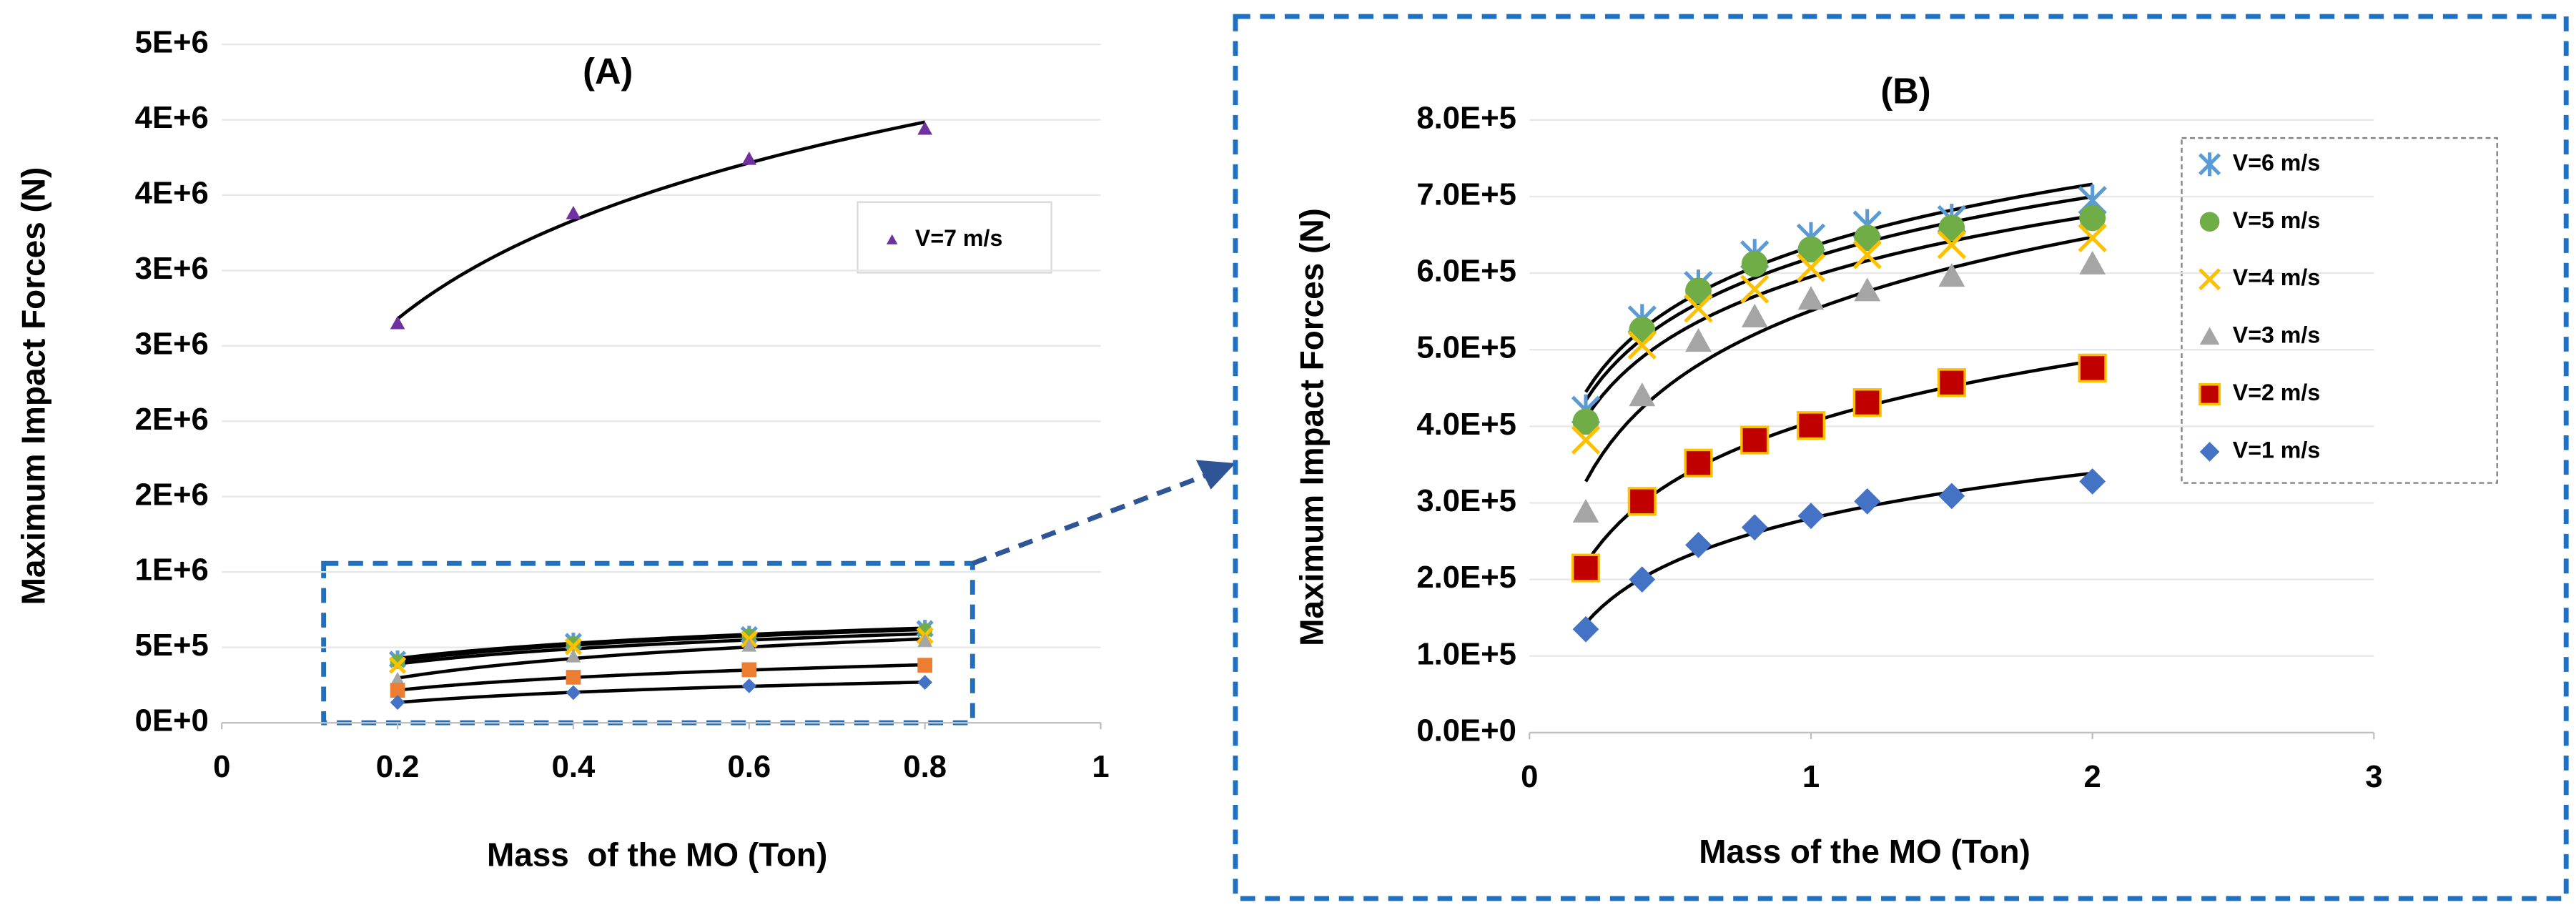 The height and width of the screenshot is (915, 2576). Describe the element at coordinates (1090, 519) in the screenshot. I see `zoom-arrow` at that location.